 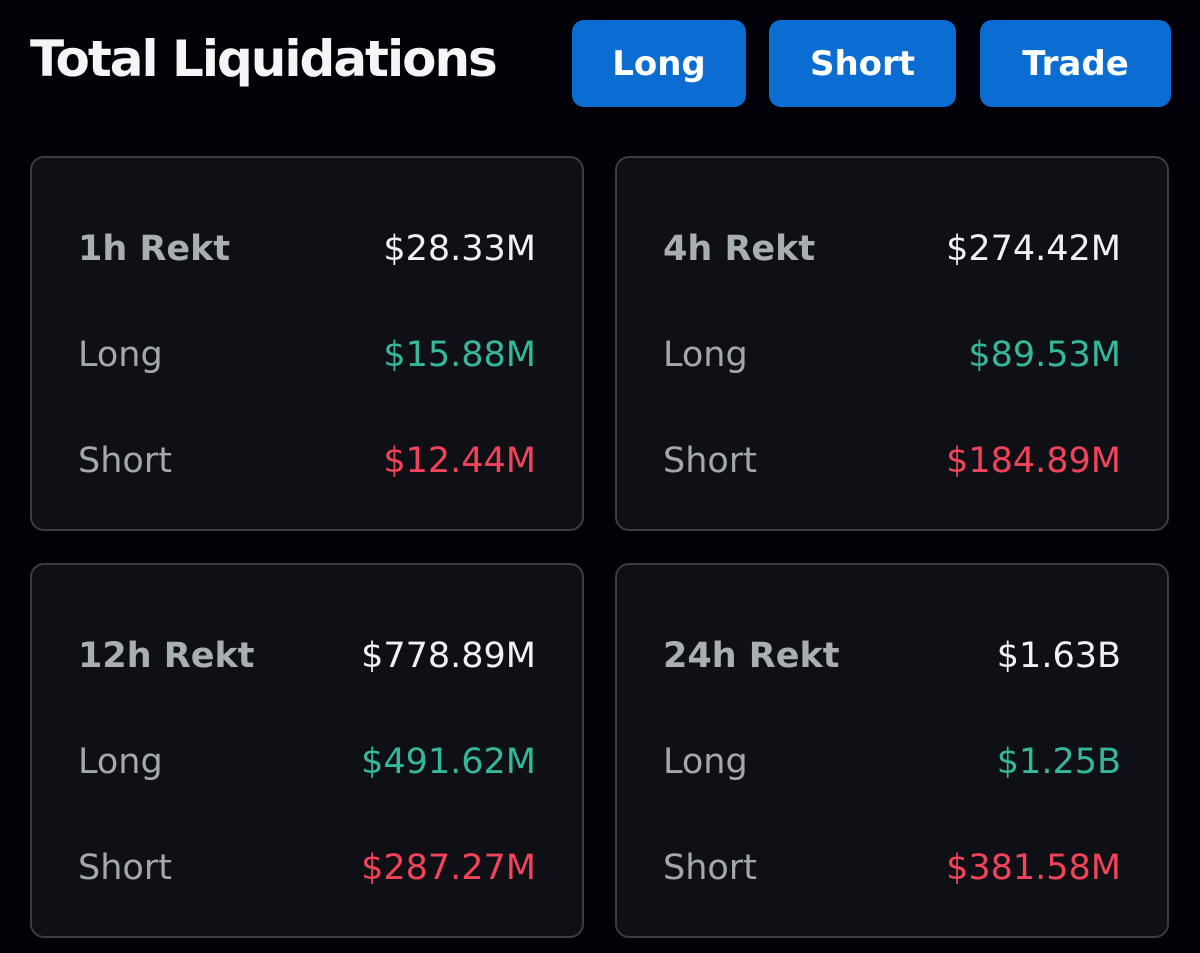 I want to click on stat-value: $15.88M, so click(x=459, y=355).